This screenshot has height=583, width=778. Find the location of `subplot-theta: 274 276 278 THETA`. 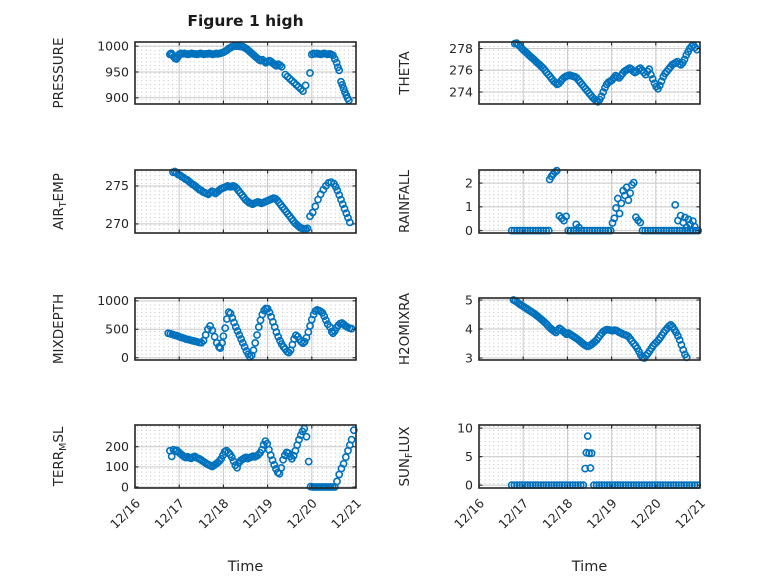

subplot-theta: 274 276 278 THETA is located at coordinates (549, 72).